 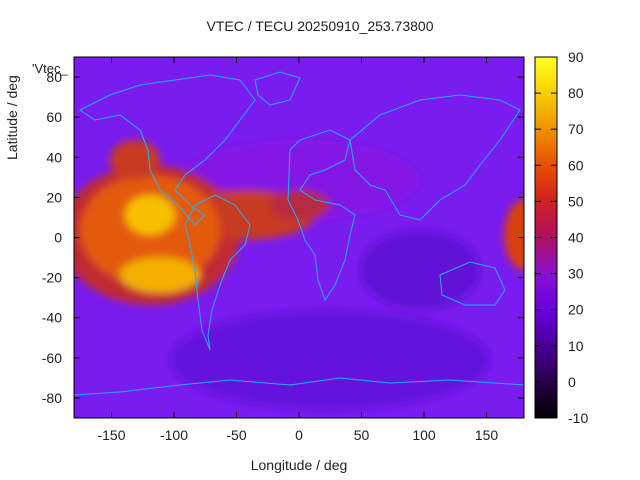 I want to click on region-anomaly-core, so click(x=150, y=215).